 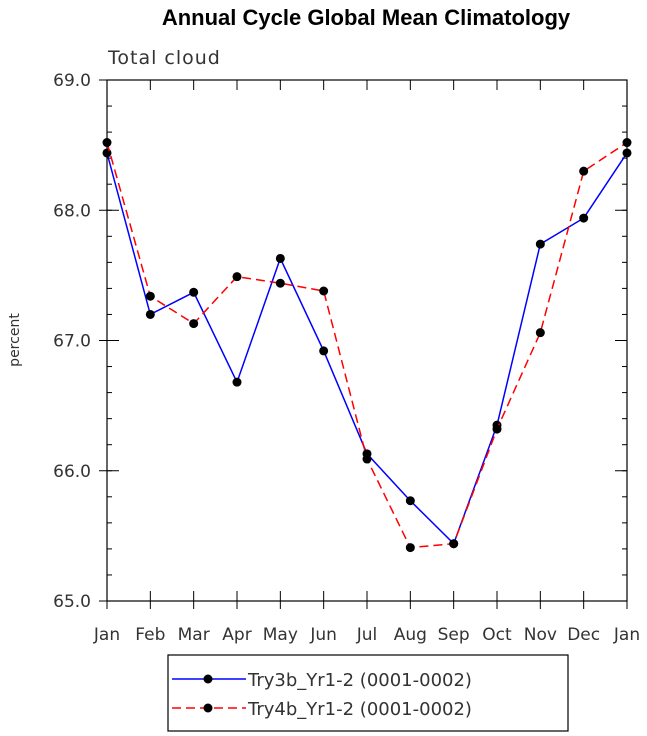 I want to click on y-axis-label: percent, so click(x=15, y=340).